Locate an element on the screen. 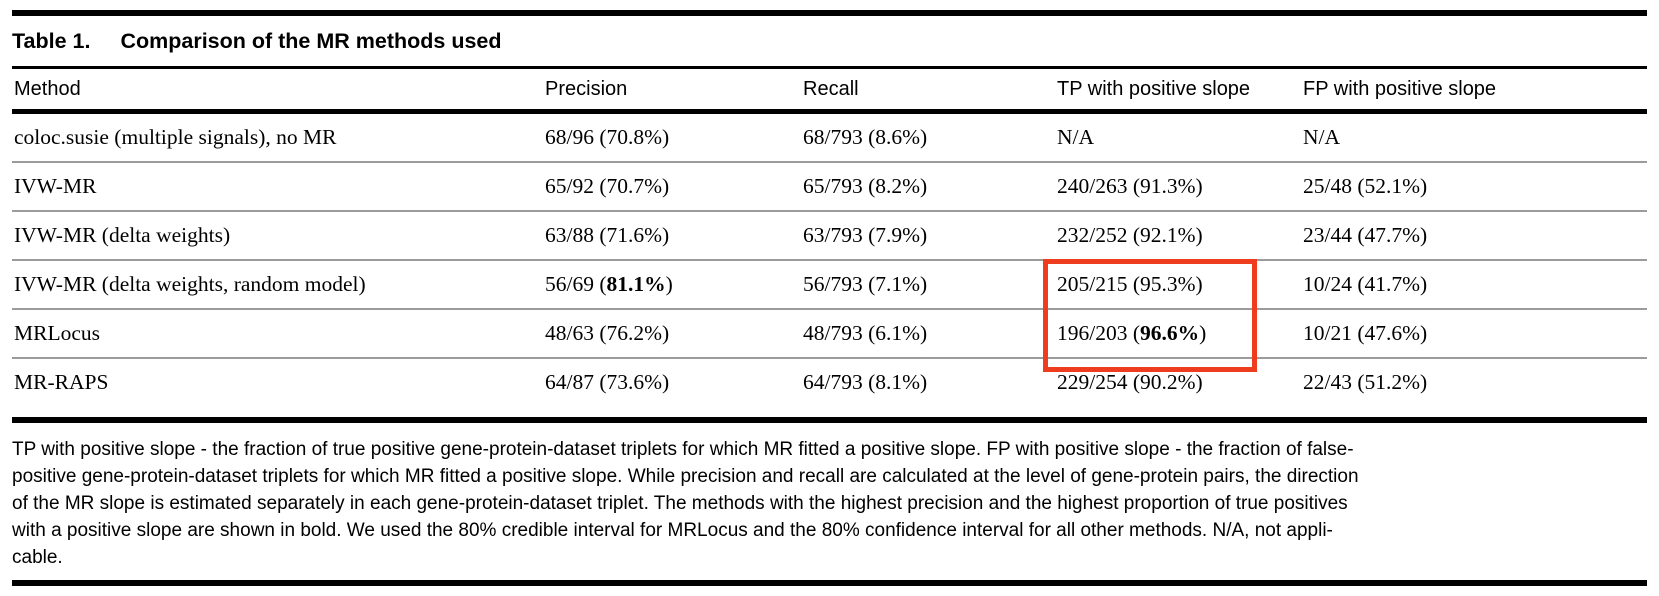 Image resolution: width=1659 pixels, height=596 pixels. recall-cell: 56/793 (7.1%) is located at coordinates (928, 285).